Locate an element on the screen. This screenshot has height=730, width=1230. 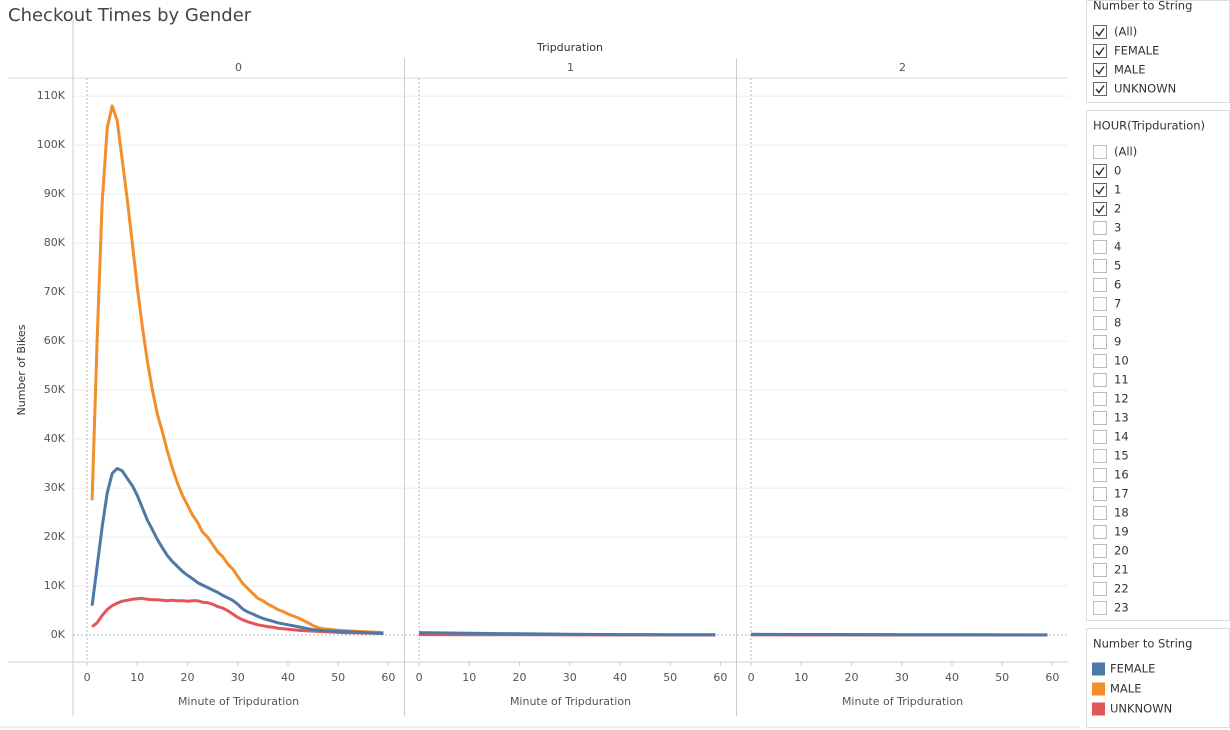
y-tick-label: 70K is located at coordinates (55, 291).